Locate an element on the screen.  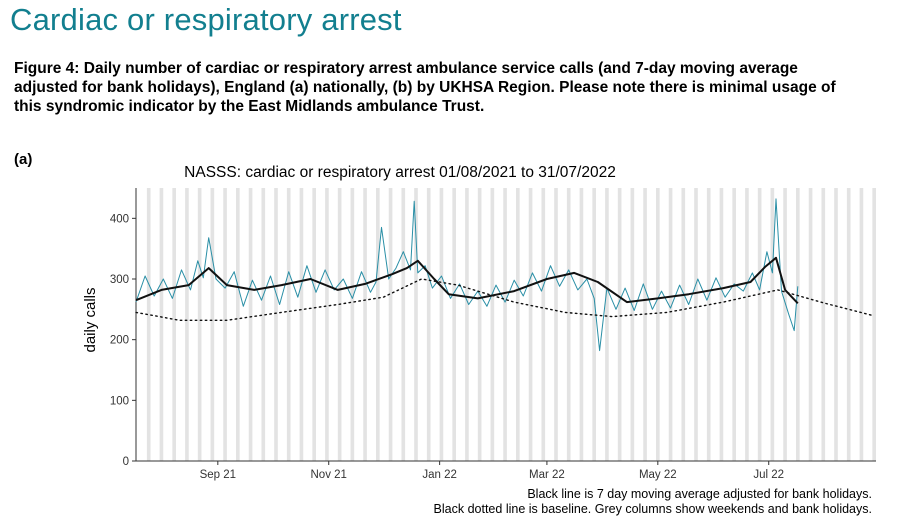
y-axis-label: daily calls is located at coordinates (90, 319).